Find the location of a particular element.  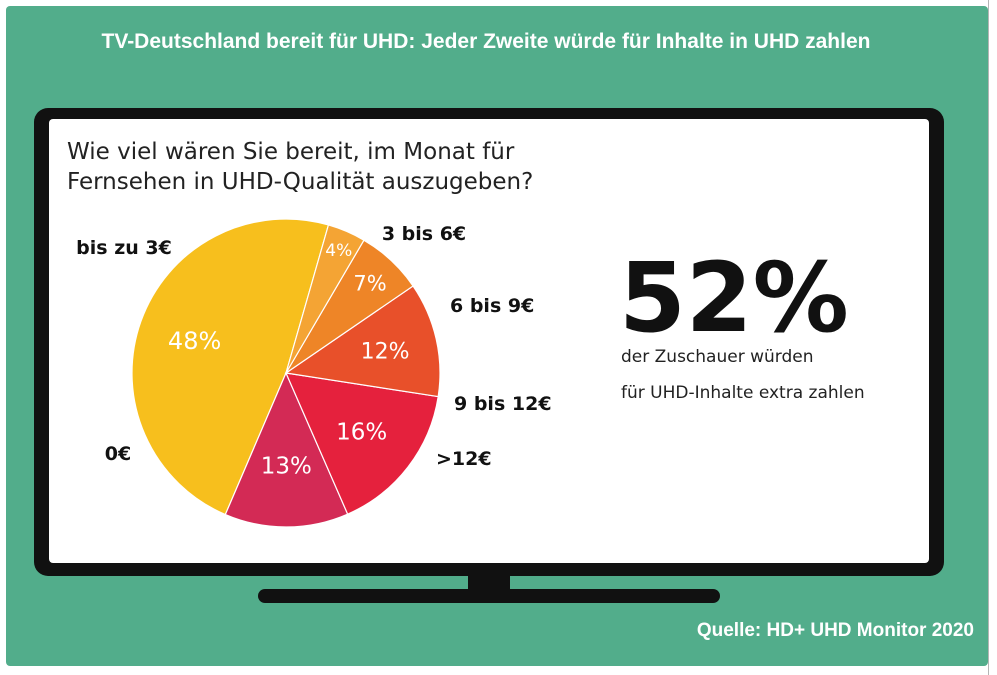

pie-slice-zero is located at coordinates (230, 367).